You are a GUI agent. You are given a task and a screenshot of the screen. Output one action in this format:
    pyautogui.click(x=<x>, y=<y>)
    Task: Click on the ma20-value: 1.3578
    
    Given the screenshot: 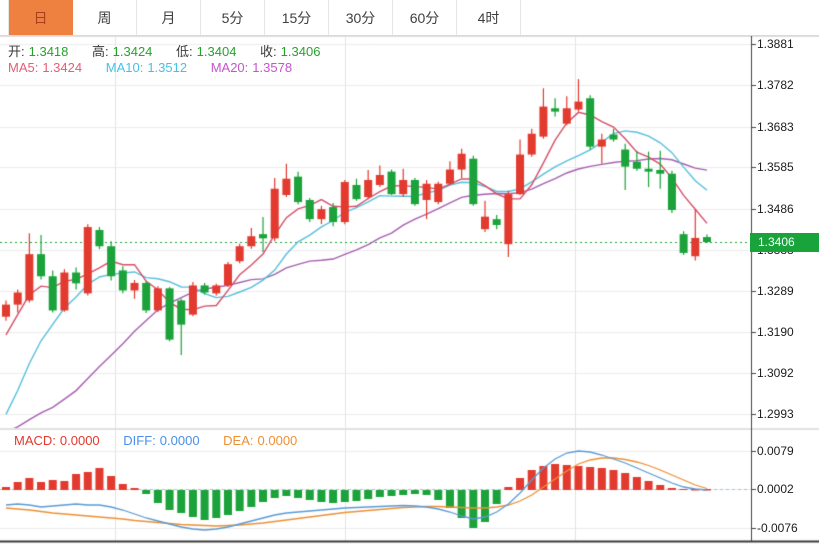 What is the action you would take?
    pyautogui.click(x=272, y=67)
    